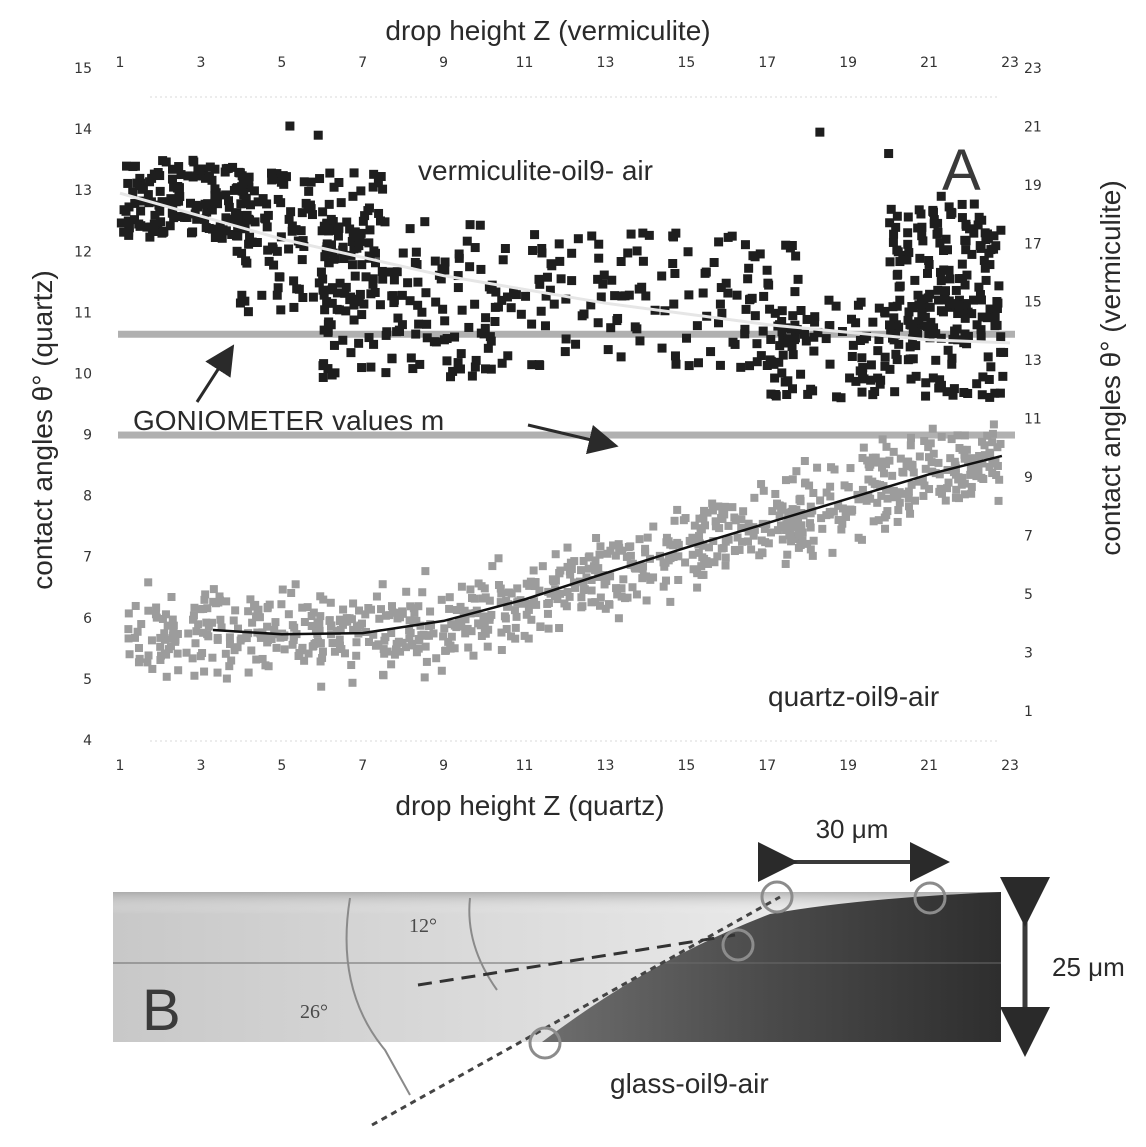 The image size is (1146, 1147). Describe the element at coordinates (525, 63) in the screenshot. I see `x-top-tick-label: 11` at that location.